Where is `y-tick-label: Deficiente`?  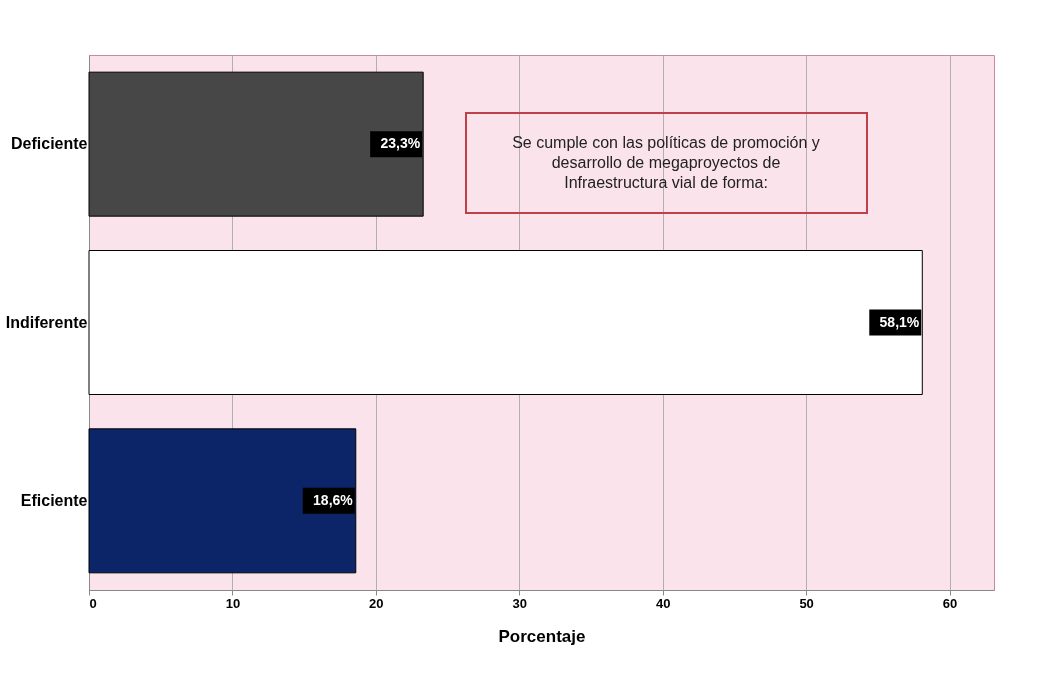
y-tick-label: Deficiente is located at coordinates (49, 144).